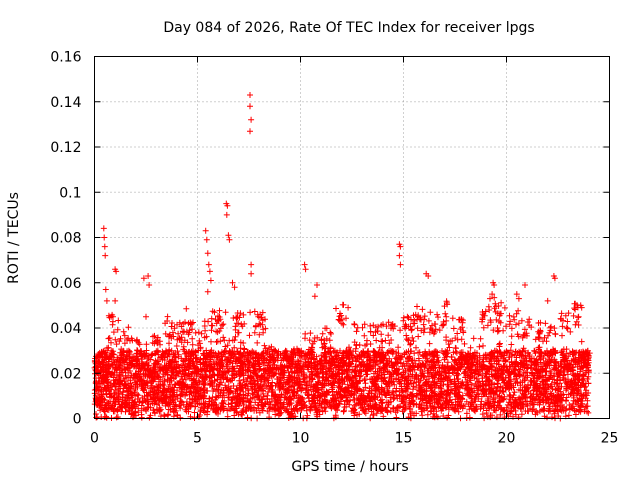 The width and height of the screenshot is (640, 480). What do you see at coordinates (404, 439) in the screenshot?
I see `x-tick-label: 15` at bounding box center [404, 439].